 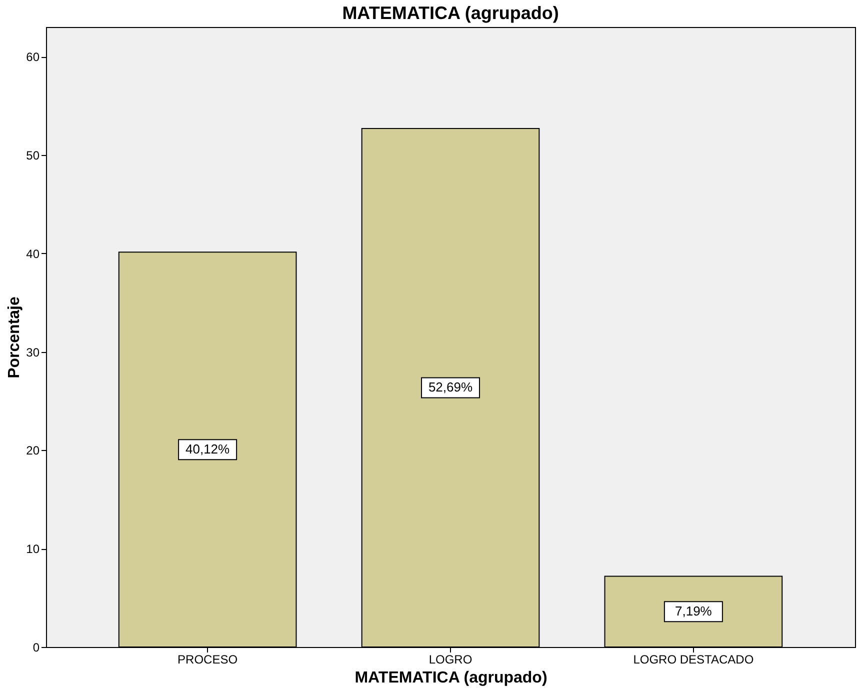 I want to click on data-label: 52,69%, so click(x=450, y=387).